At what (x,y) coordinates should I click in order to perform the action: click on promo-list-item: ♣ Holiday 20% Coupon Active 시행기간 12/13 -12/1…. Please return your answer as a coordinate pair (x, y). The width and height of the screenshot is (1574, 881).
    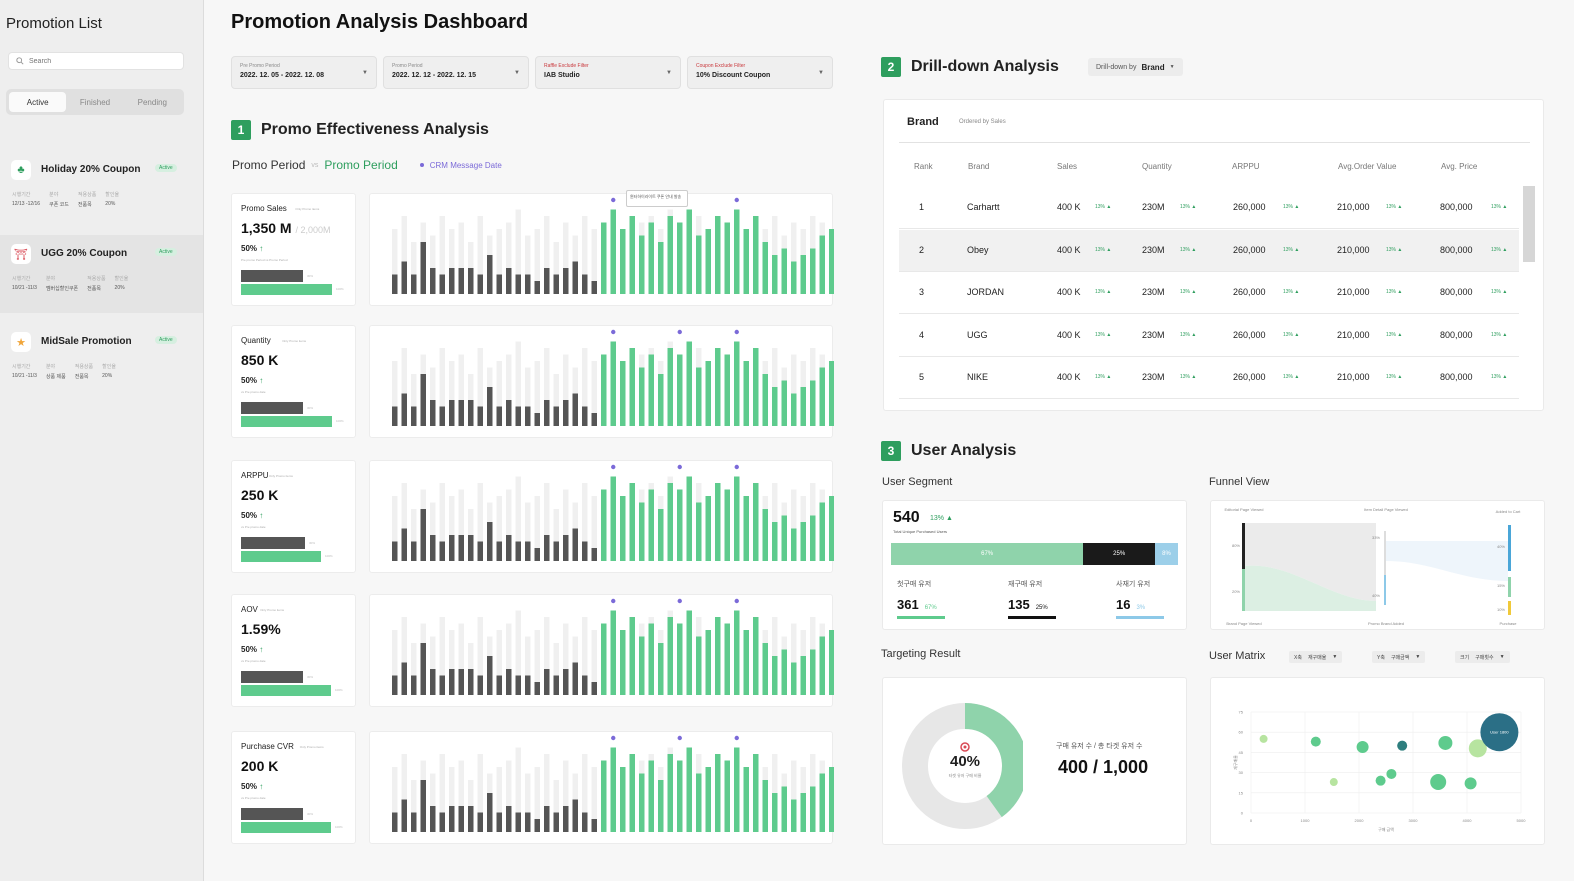
    Looking at the image, I should click on (101, 190).